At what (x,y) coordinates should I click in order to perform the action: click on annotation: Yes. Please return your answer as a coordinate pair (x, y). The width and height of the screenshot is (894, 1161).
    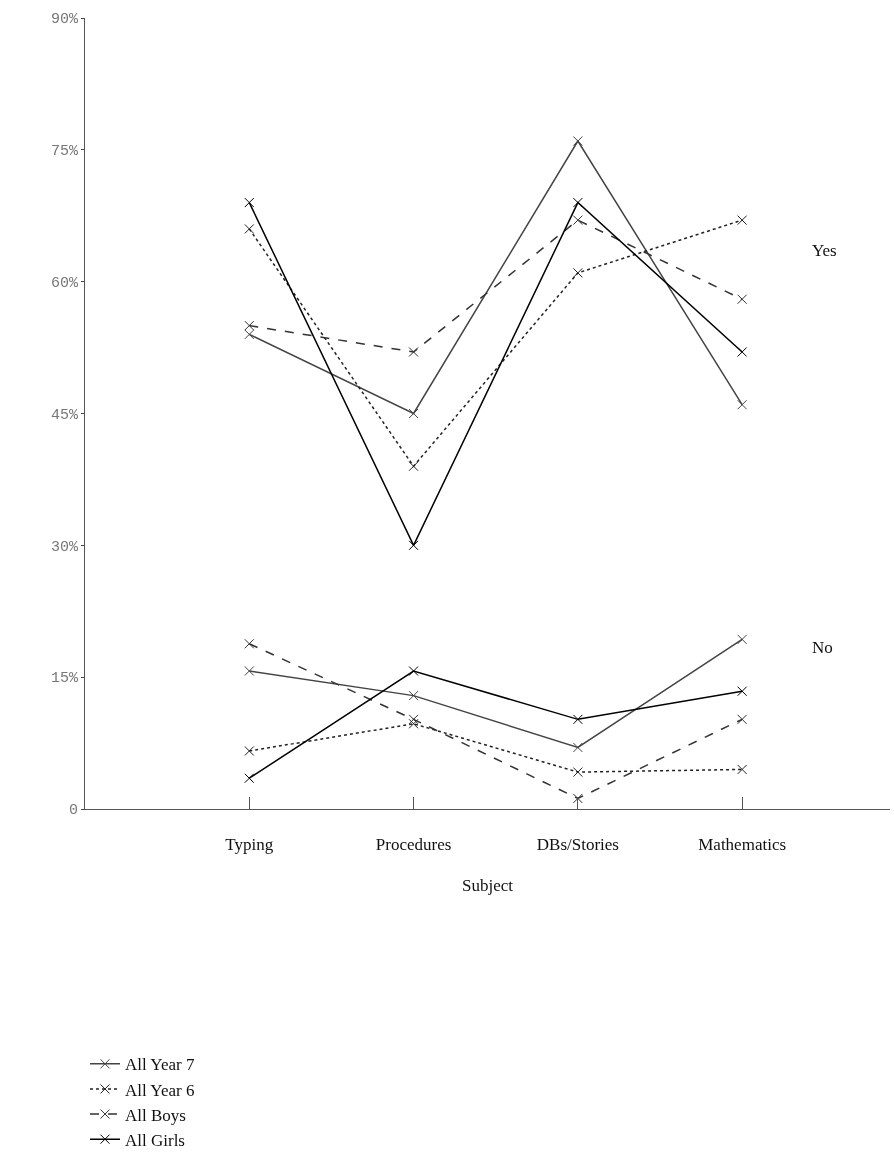
    Looking at the image, I should click on (824, 250).